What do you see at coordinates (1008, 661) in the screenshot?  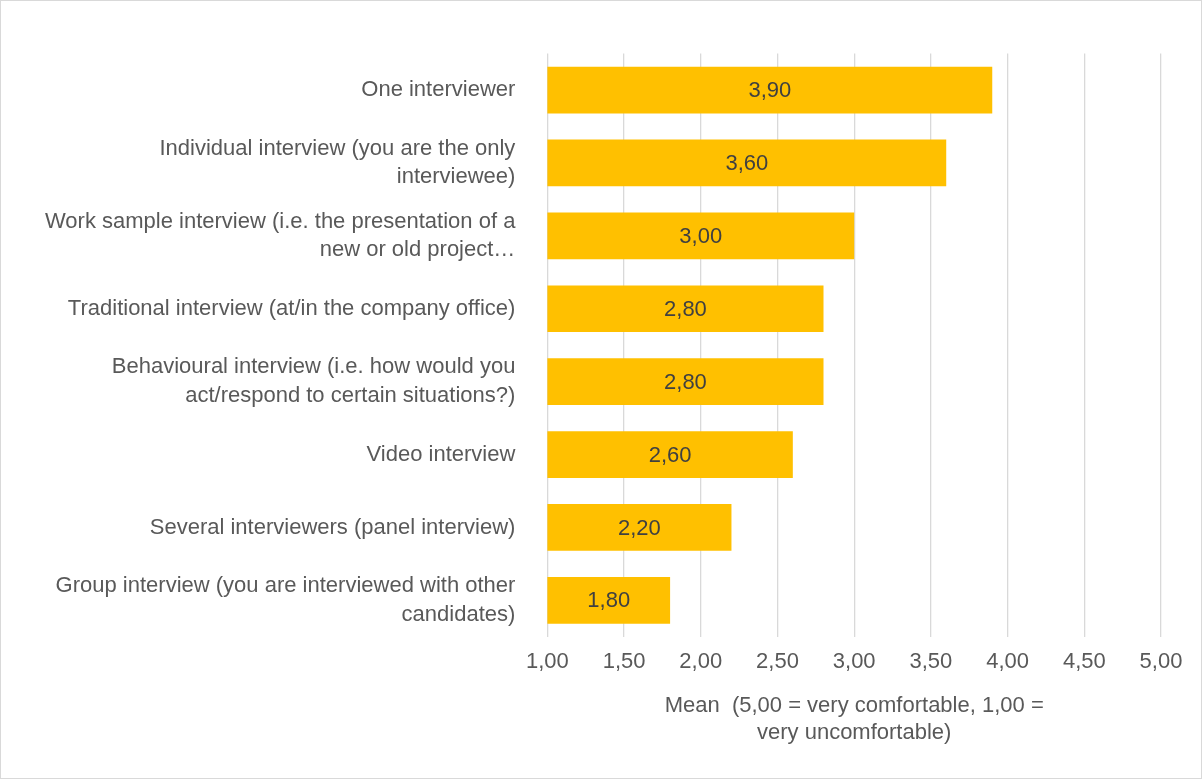 I see `x-tick-label: 4,00` at bounding box center [1008, 661].